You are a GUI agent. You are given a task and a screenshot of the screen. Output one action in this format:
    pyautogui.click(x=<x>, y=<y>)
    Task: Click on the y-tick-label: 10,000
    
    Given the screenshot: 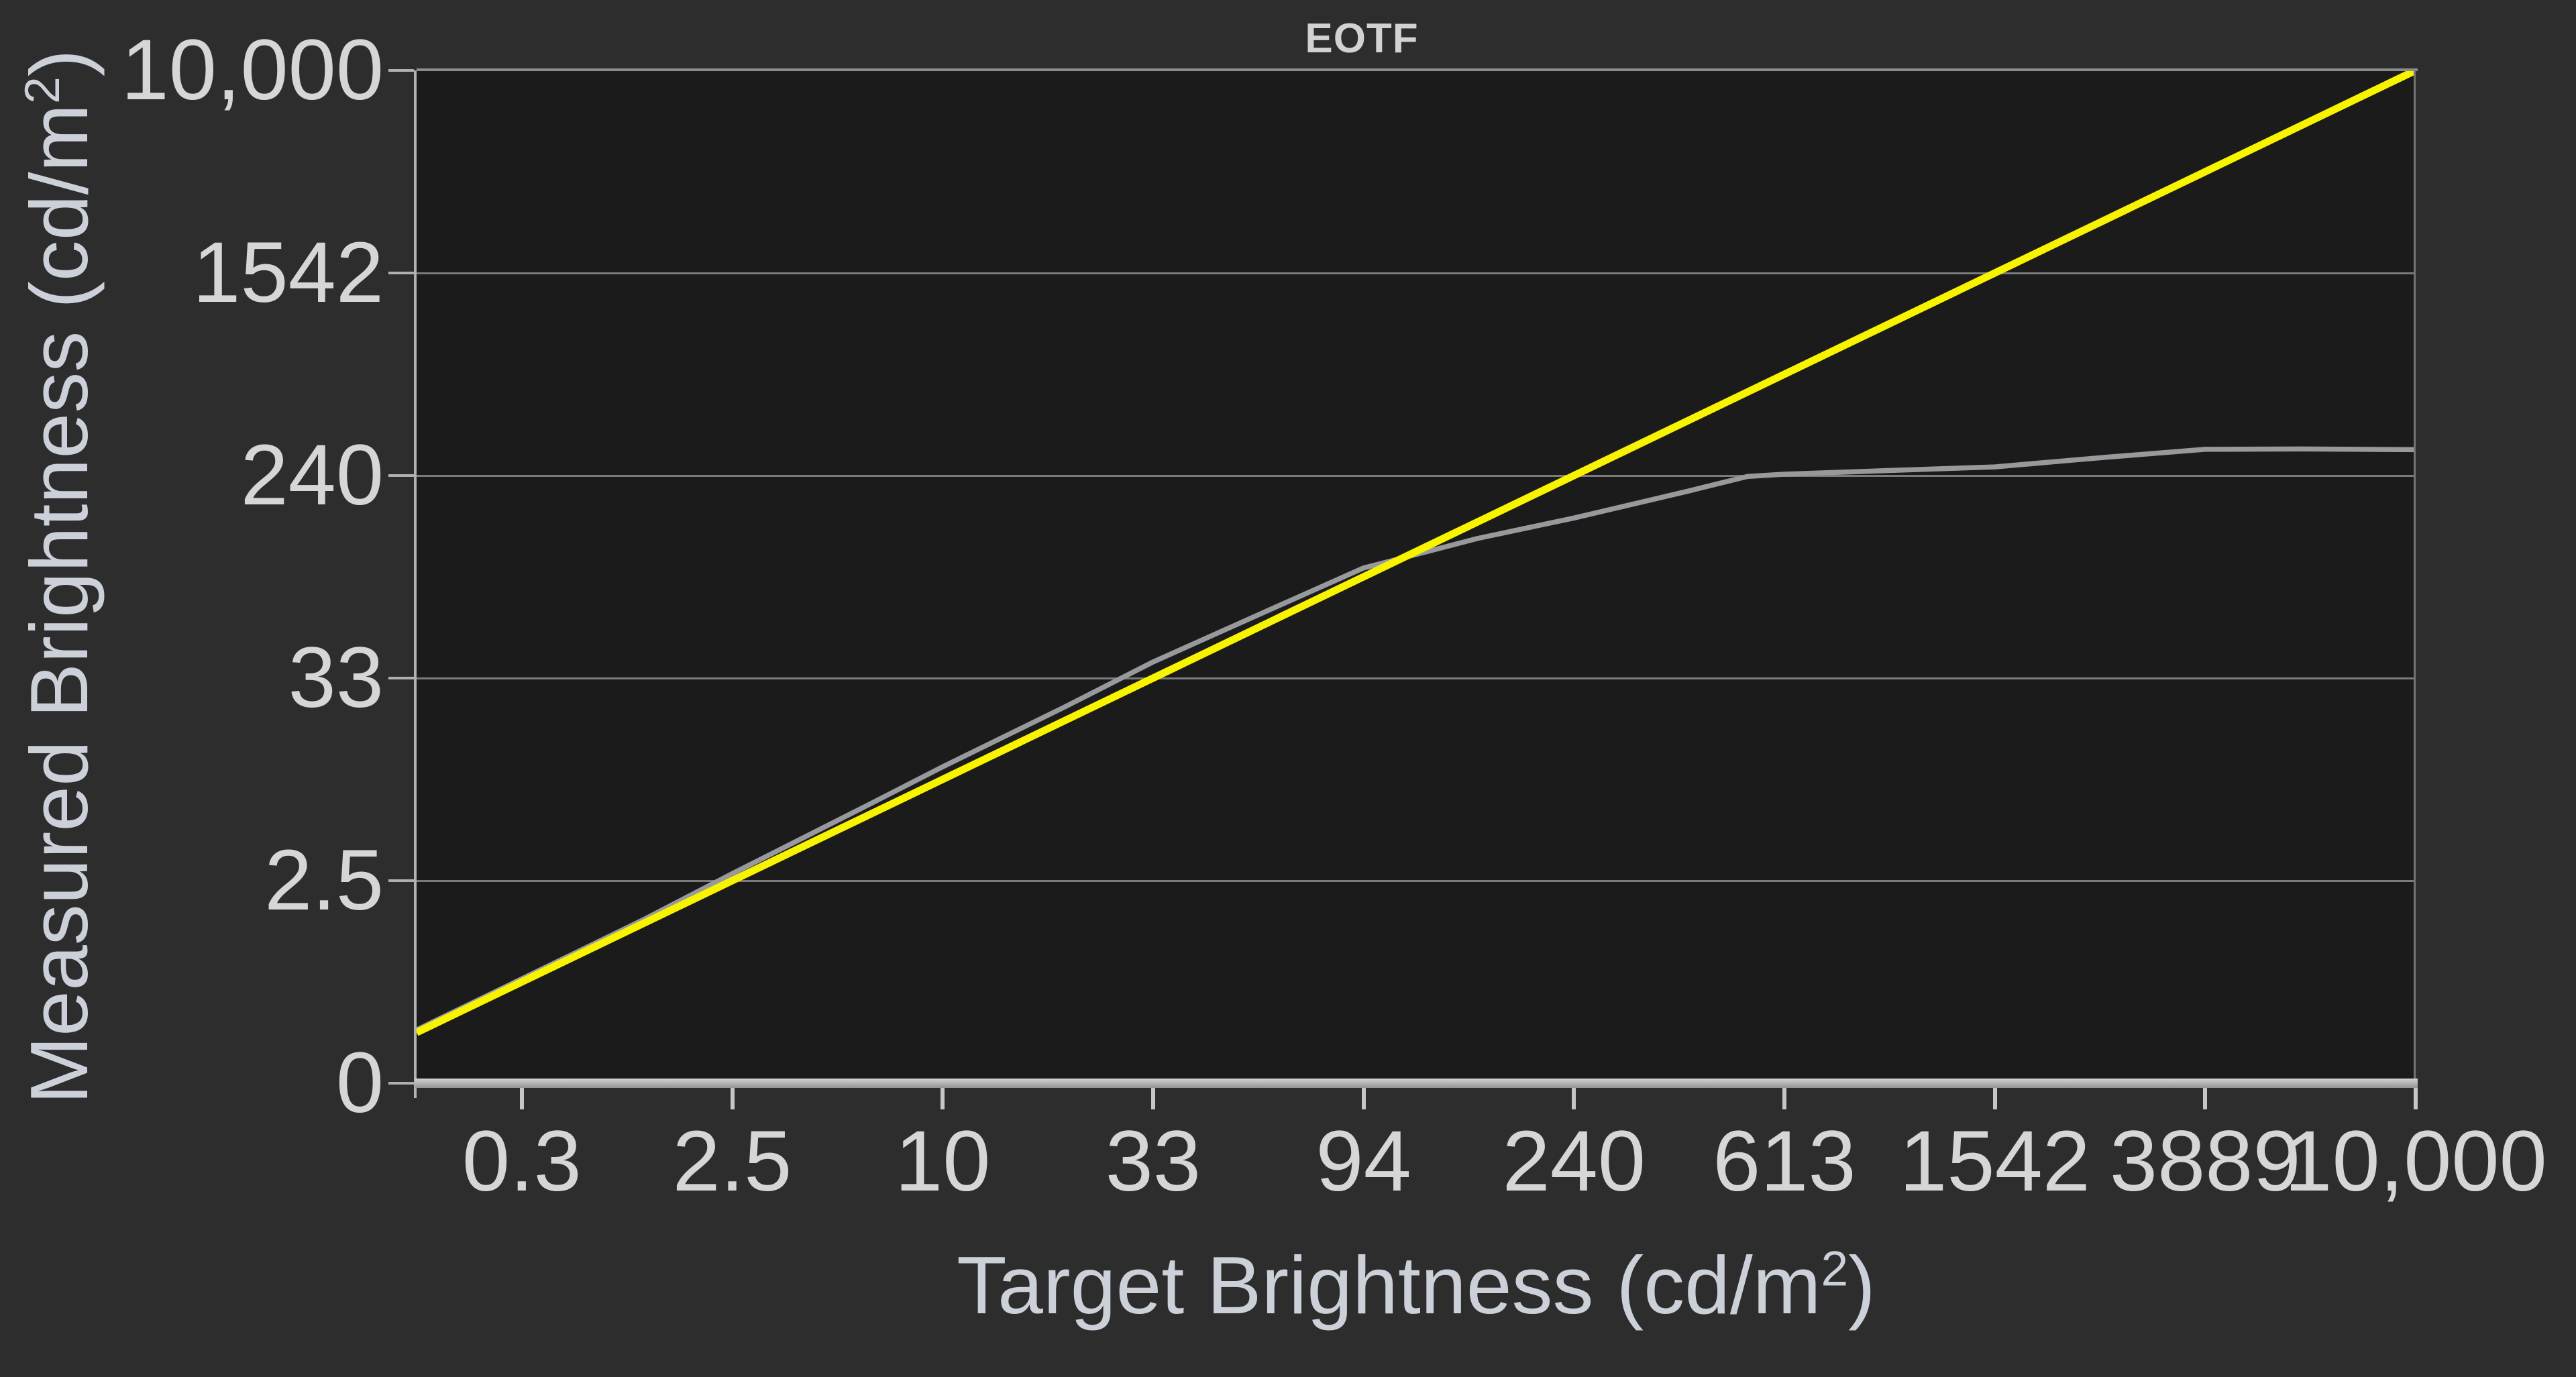 What is the action you would take?
    pyautogui.click(x=252, y=70)
    